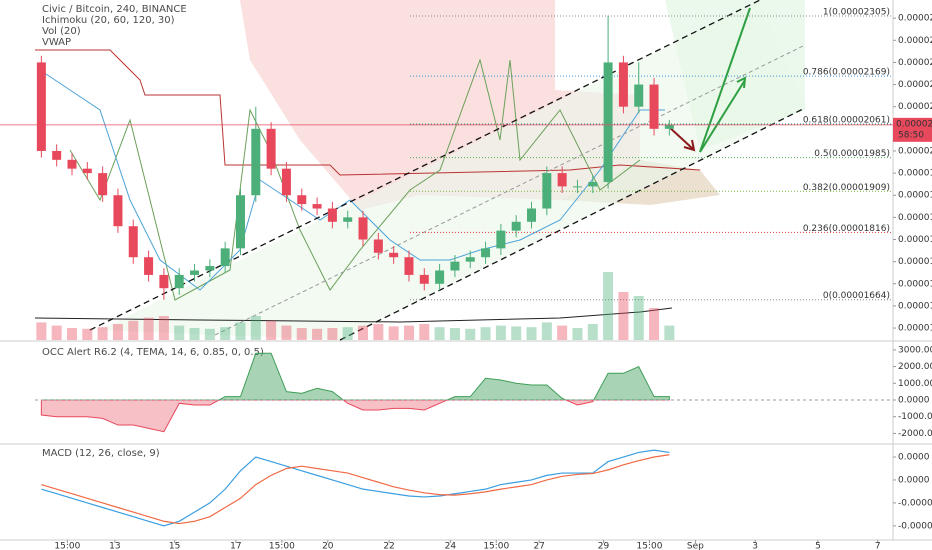 The width and height of the screenshot is (932, 550). What do you see at coordinates (108, 20) in the screenshot?
I see `indicator-label: Ichimoku (20, 60, 120, 30)` at bounding box center [108, 20].